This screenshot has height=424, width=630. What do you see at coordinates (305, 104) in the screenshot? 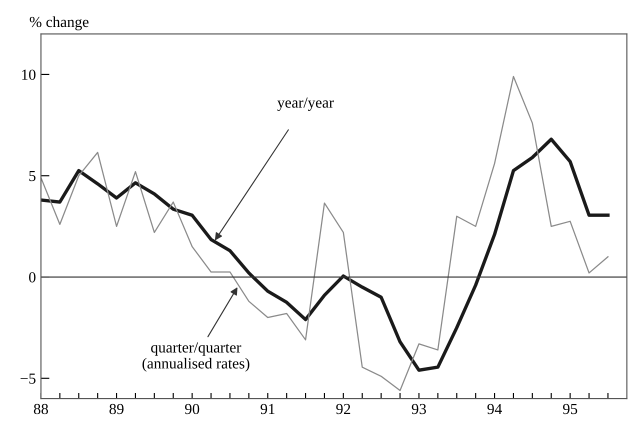
I see `annotation: year/year` at bounding box center [305, 104].